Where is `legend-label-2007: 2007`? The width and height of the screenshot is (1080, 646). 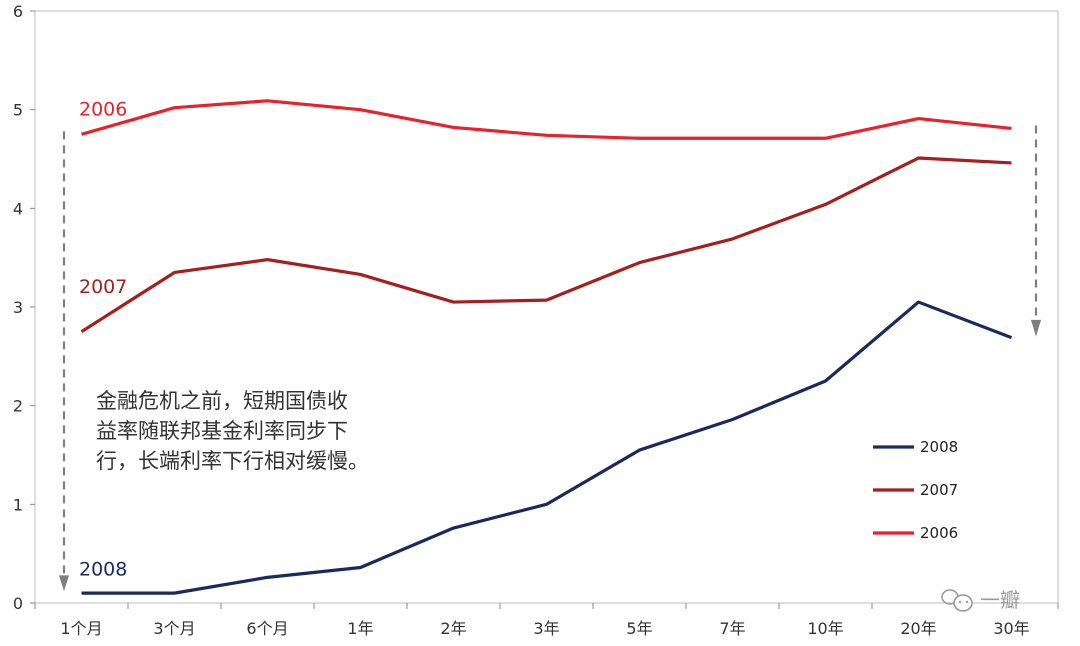 legend-label-2007: 2007 is located at coordinates (939, 490).